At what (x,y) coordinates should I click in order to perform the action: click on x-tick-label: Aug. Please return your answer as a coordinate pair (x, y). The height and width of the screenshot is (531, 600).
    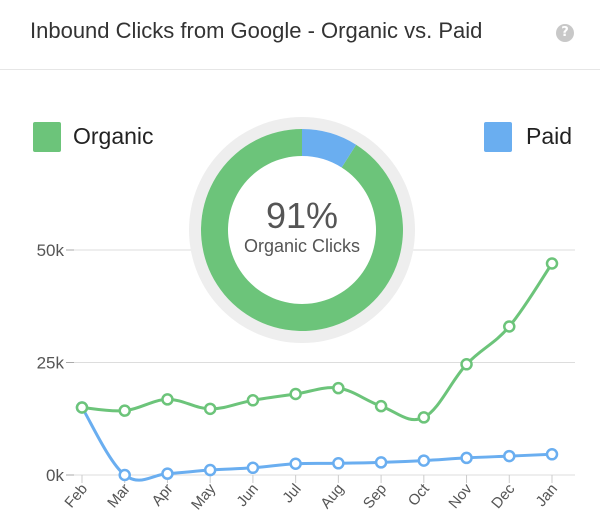
    Looking at the image, I should click on (332, 496).